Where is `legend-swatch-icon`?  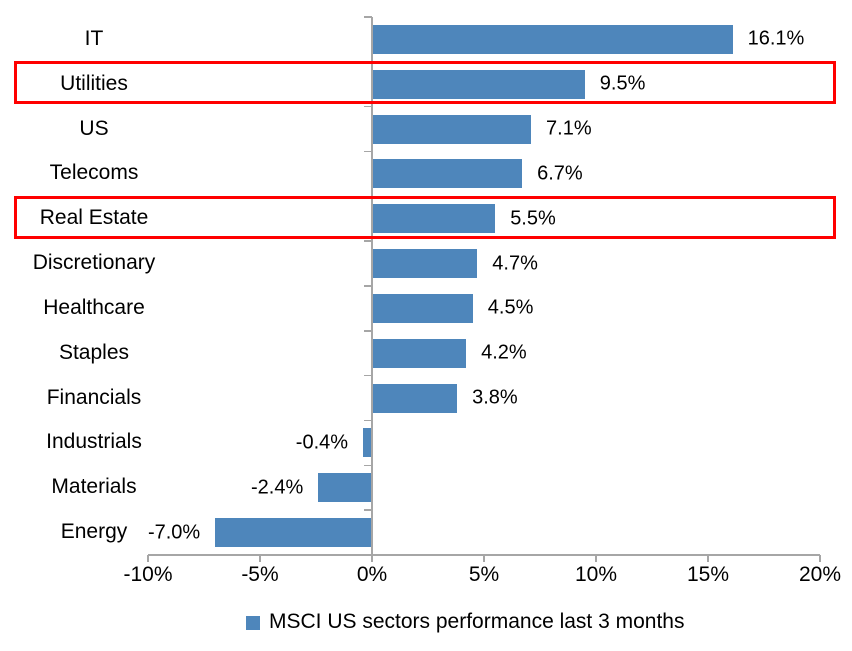
legend-swatch-icon is located at coordinates (253, 623).